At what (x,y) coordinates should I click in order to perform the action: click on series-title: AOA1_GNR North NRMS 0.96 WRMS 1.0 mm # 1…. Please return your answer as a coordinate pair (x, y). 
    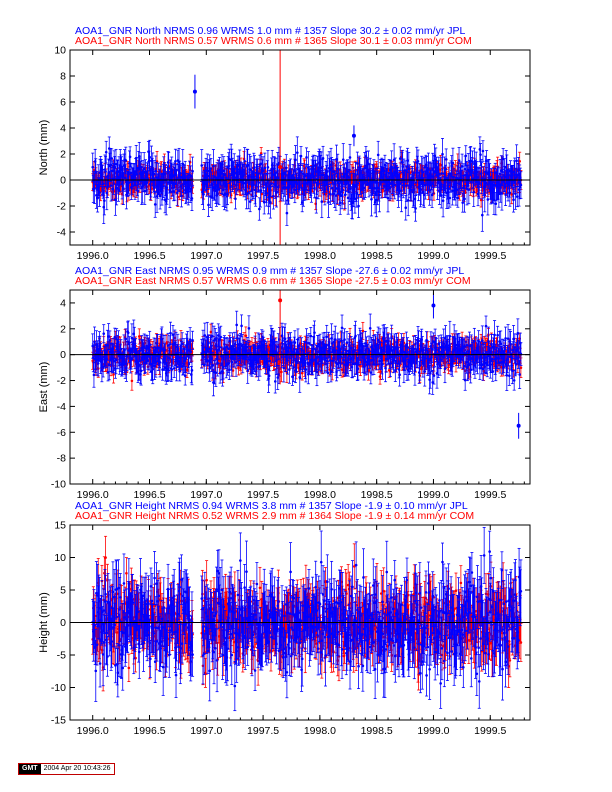
    Looking at the image, I should click on (270, 31).